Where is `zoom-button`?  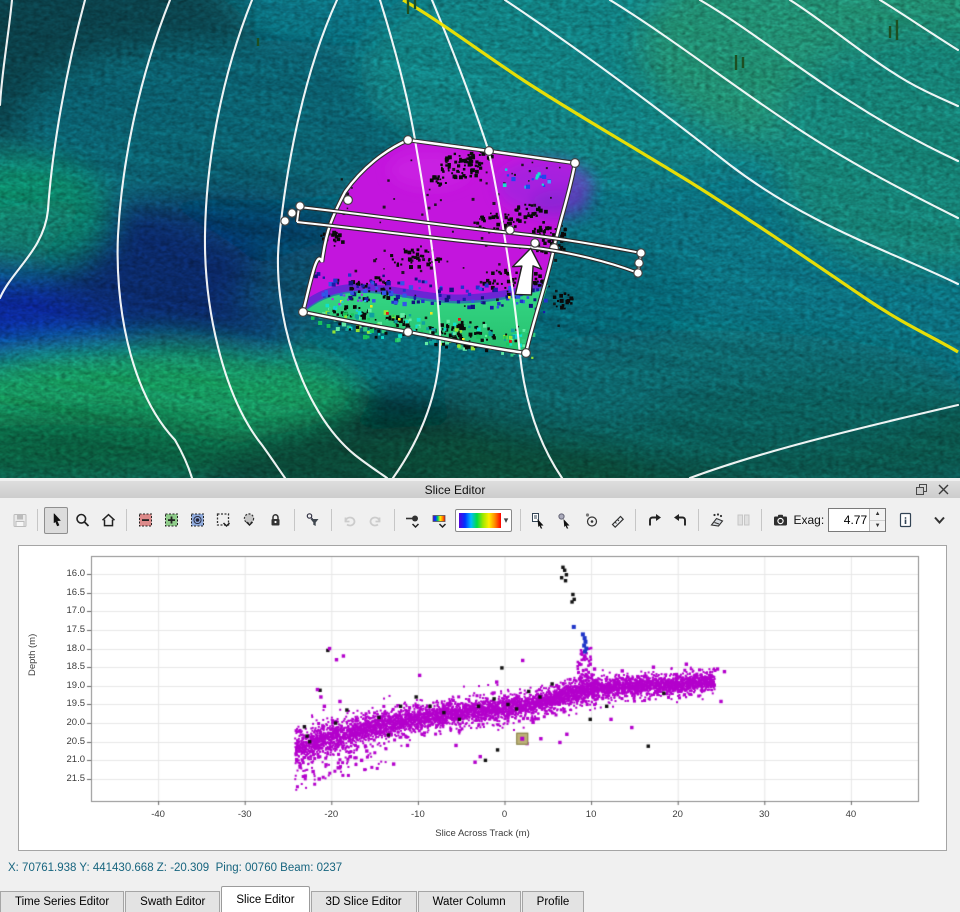 zoom-button is located at coordinates (82, 520).